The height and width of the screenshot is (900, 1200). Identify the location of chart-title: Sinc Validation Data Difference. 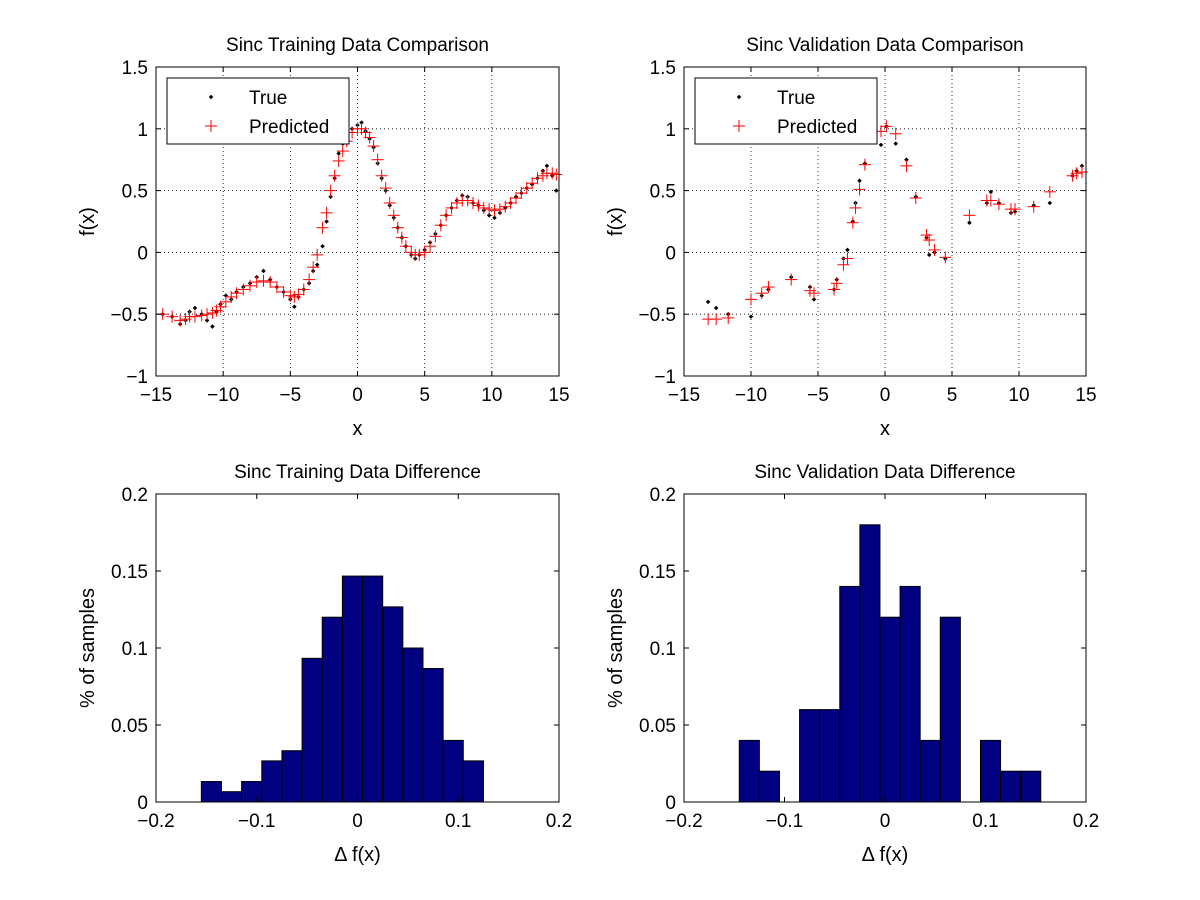
(884, 472).